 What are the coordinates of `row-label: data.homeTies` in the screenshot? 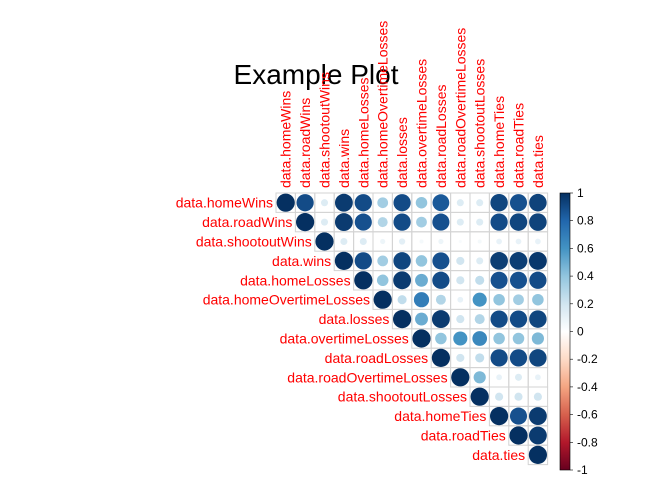 It's located at (440, 416).